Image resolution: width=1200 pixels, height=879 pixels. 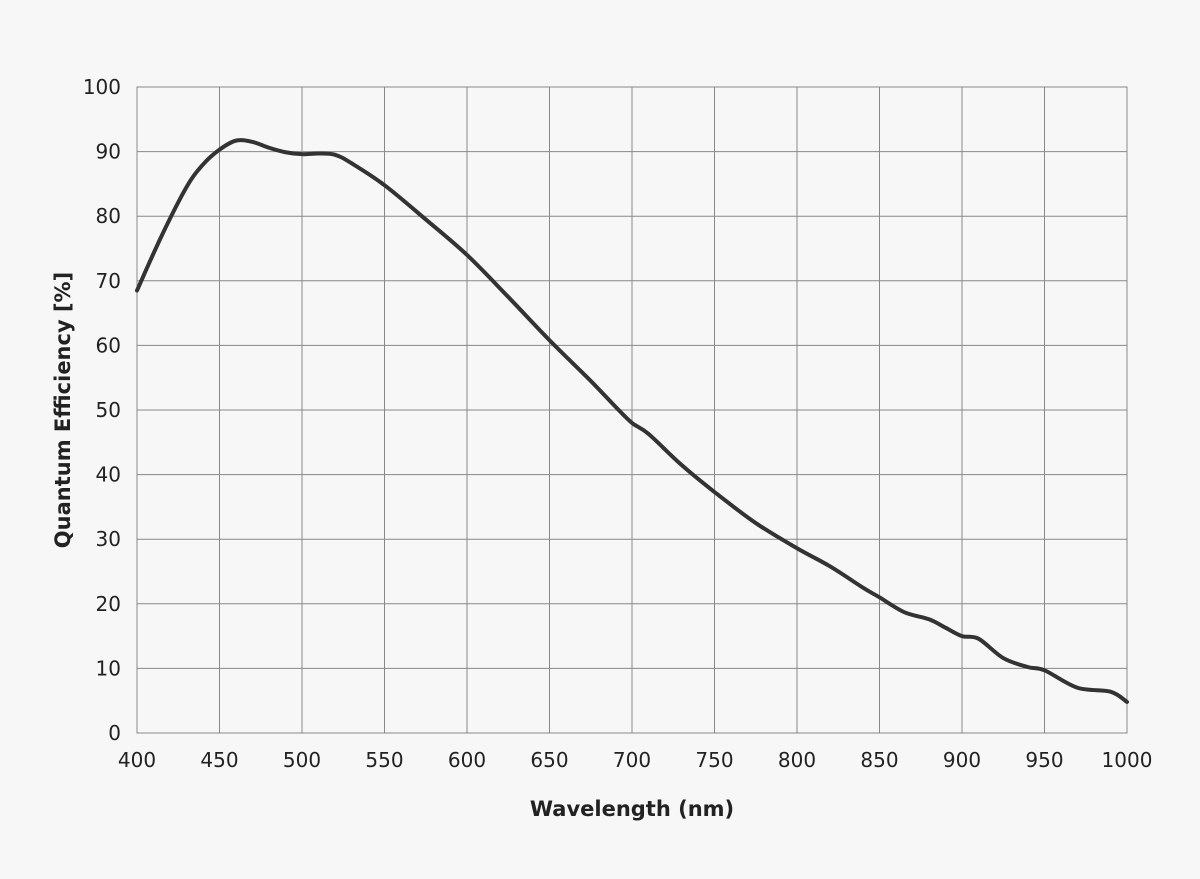 What do you see at coordinates (108, 475) in the screenshot?
I see `y-tick-label: 40` at bounding box center [108, 475].